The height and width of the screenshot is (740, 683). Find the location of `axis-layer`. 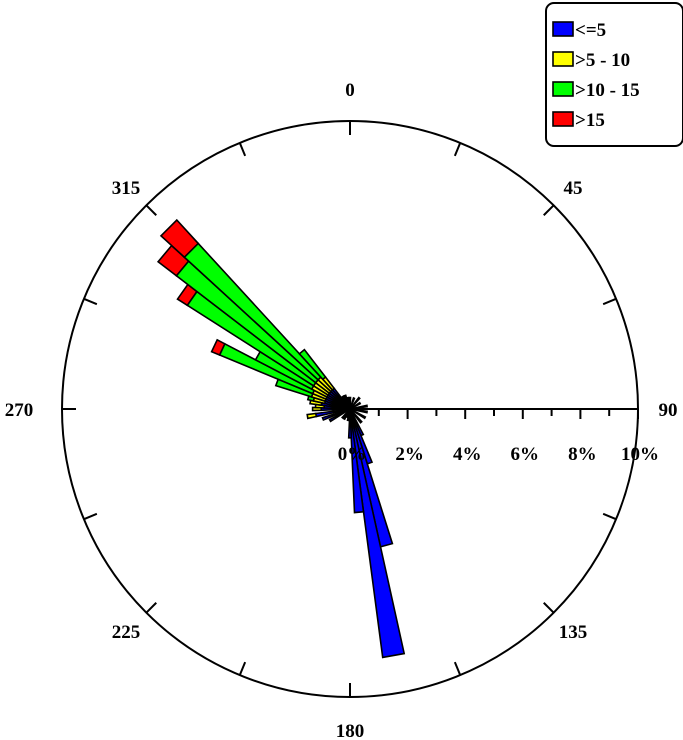

axis-layer is located at coordinates (494, 413).